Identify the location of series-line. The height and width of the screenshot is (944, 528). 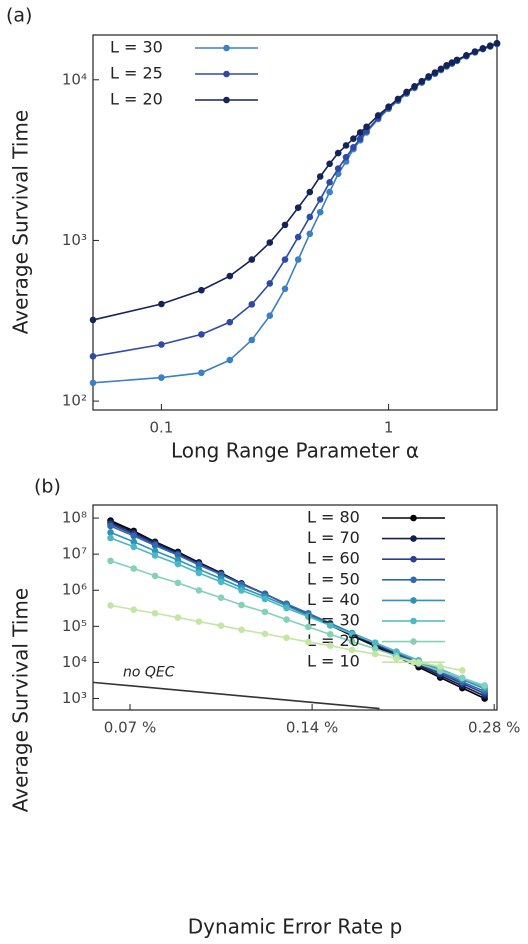
(297, 623).